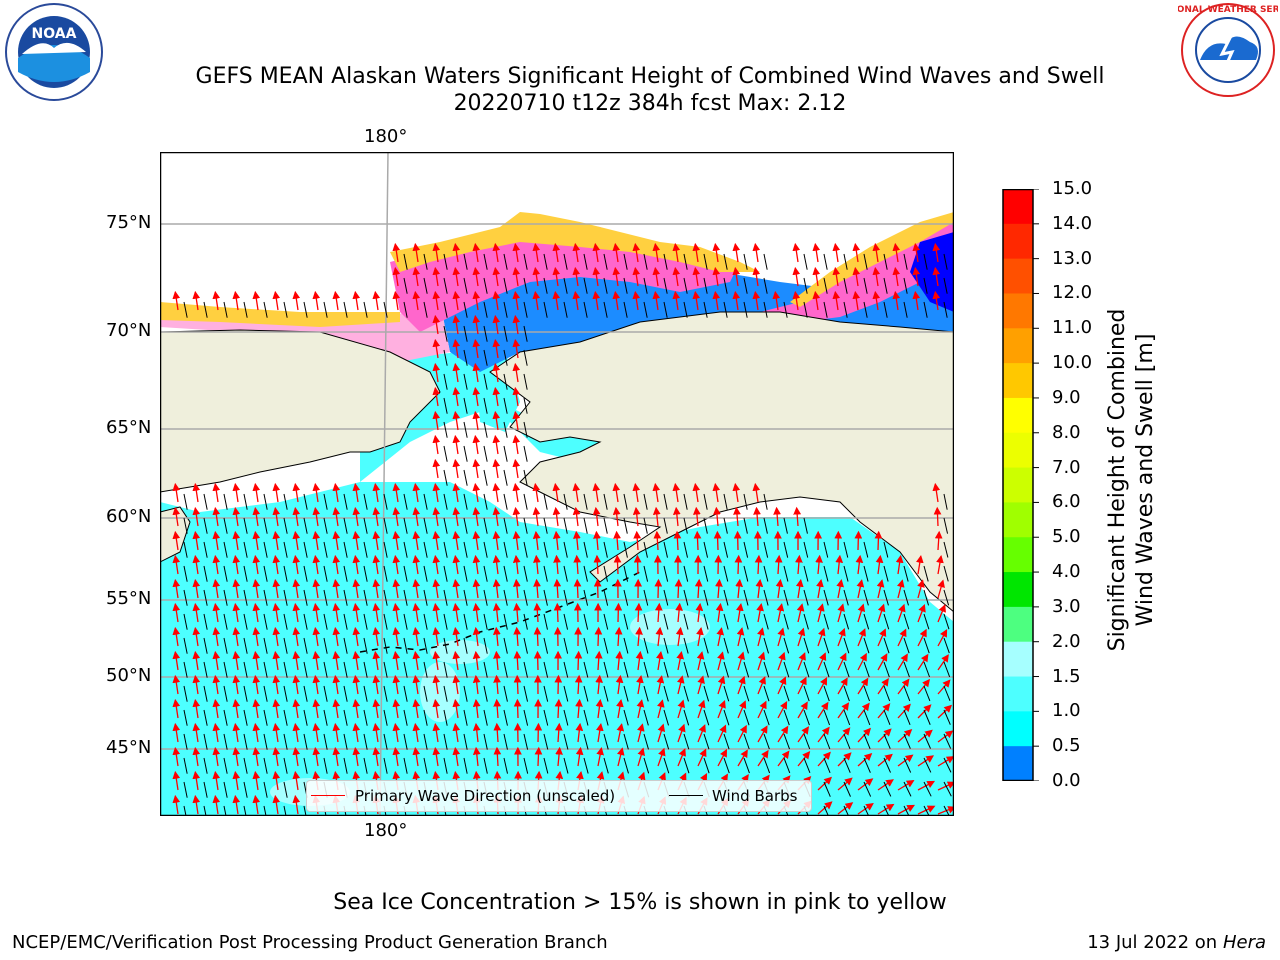 This screenshot has height=960, width=1280. What do you see at coordinates (485, 796) in the screenshot?
I see `legend-wave-label: Primary Wave Direction (unscaled)` at bounding box center [485, 796].